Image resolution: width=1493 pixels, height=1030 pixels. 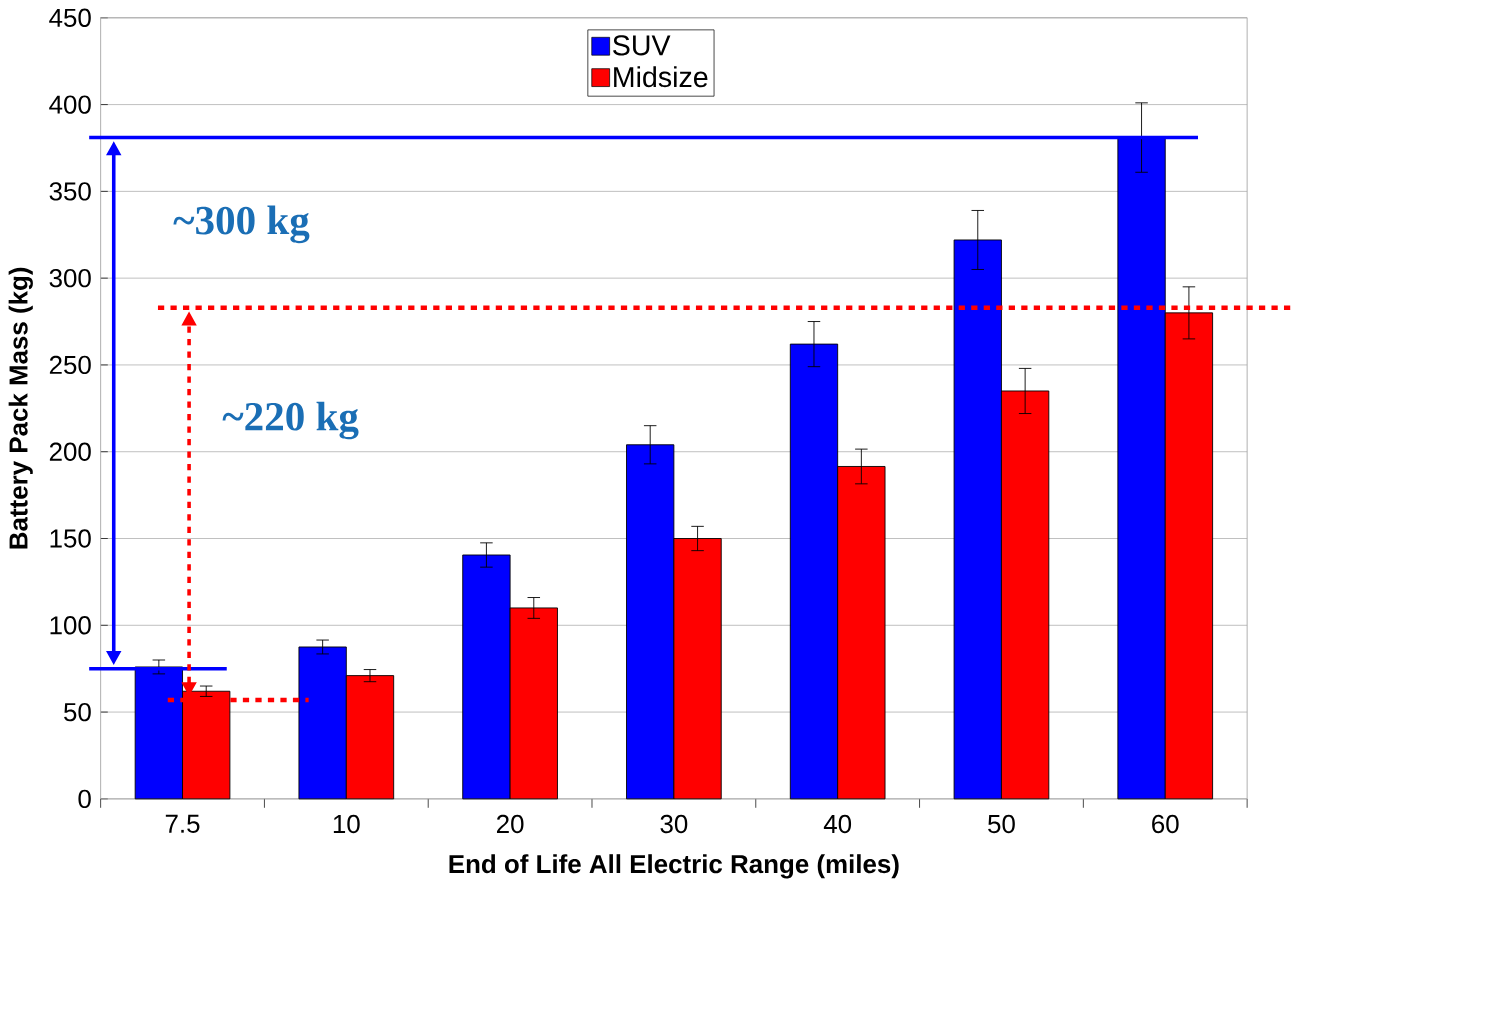 I want to click on annotation: ~300 kg, so click(x=241, y=224).